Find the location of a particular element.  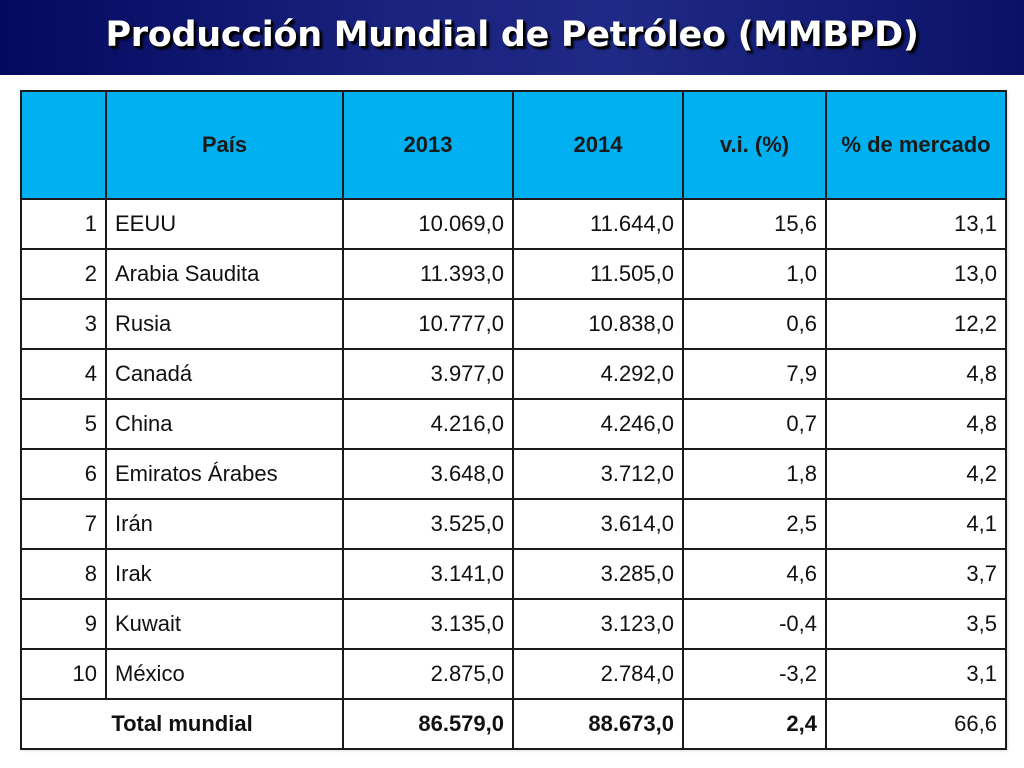

header-country: País is located at coordinates (224, 145).